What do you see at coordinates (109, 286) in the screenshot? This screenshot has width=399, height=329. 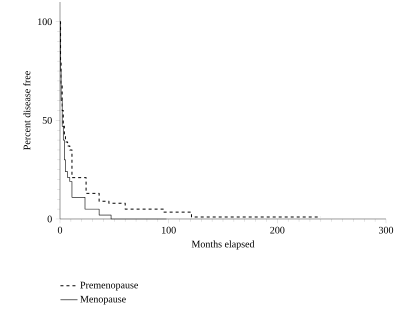 I see `legend-label: Premenopause` at bounding box center [109, 286].